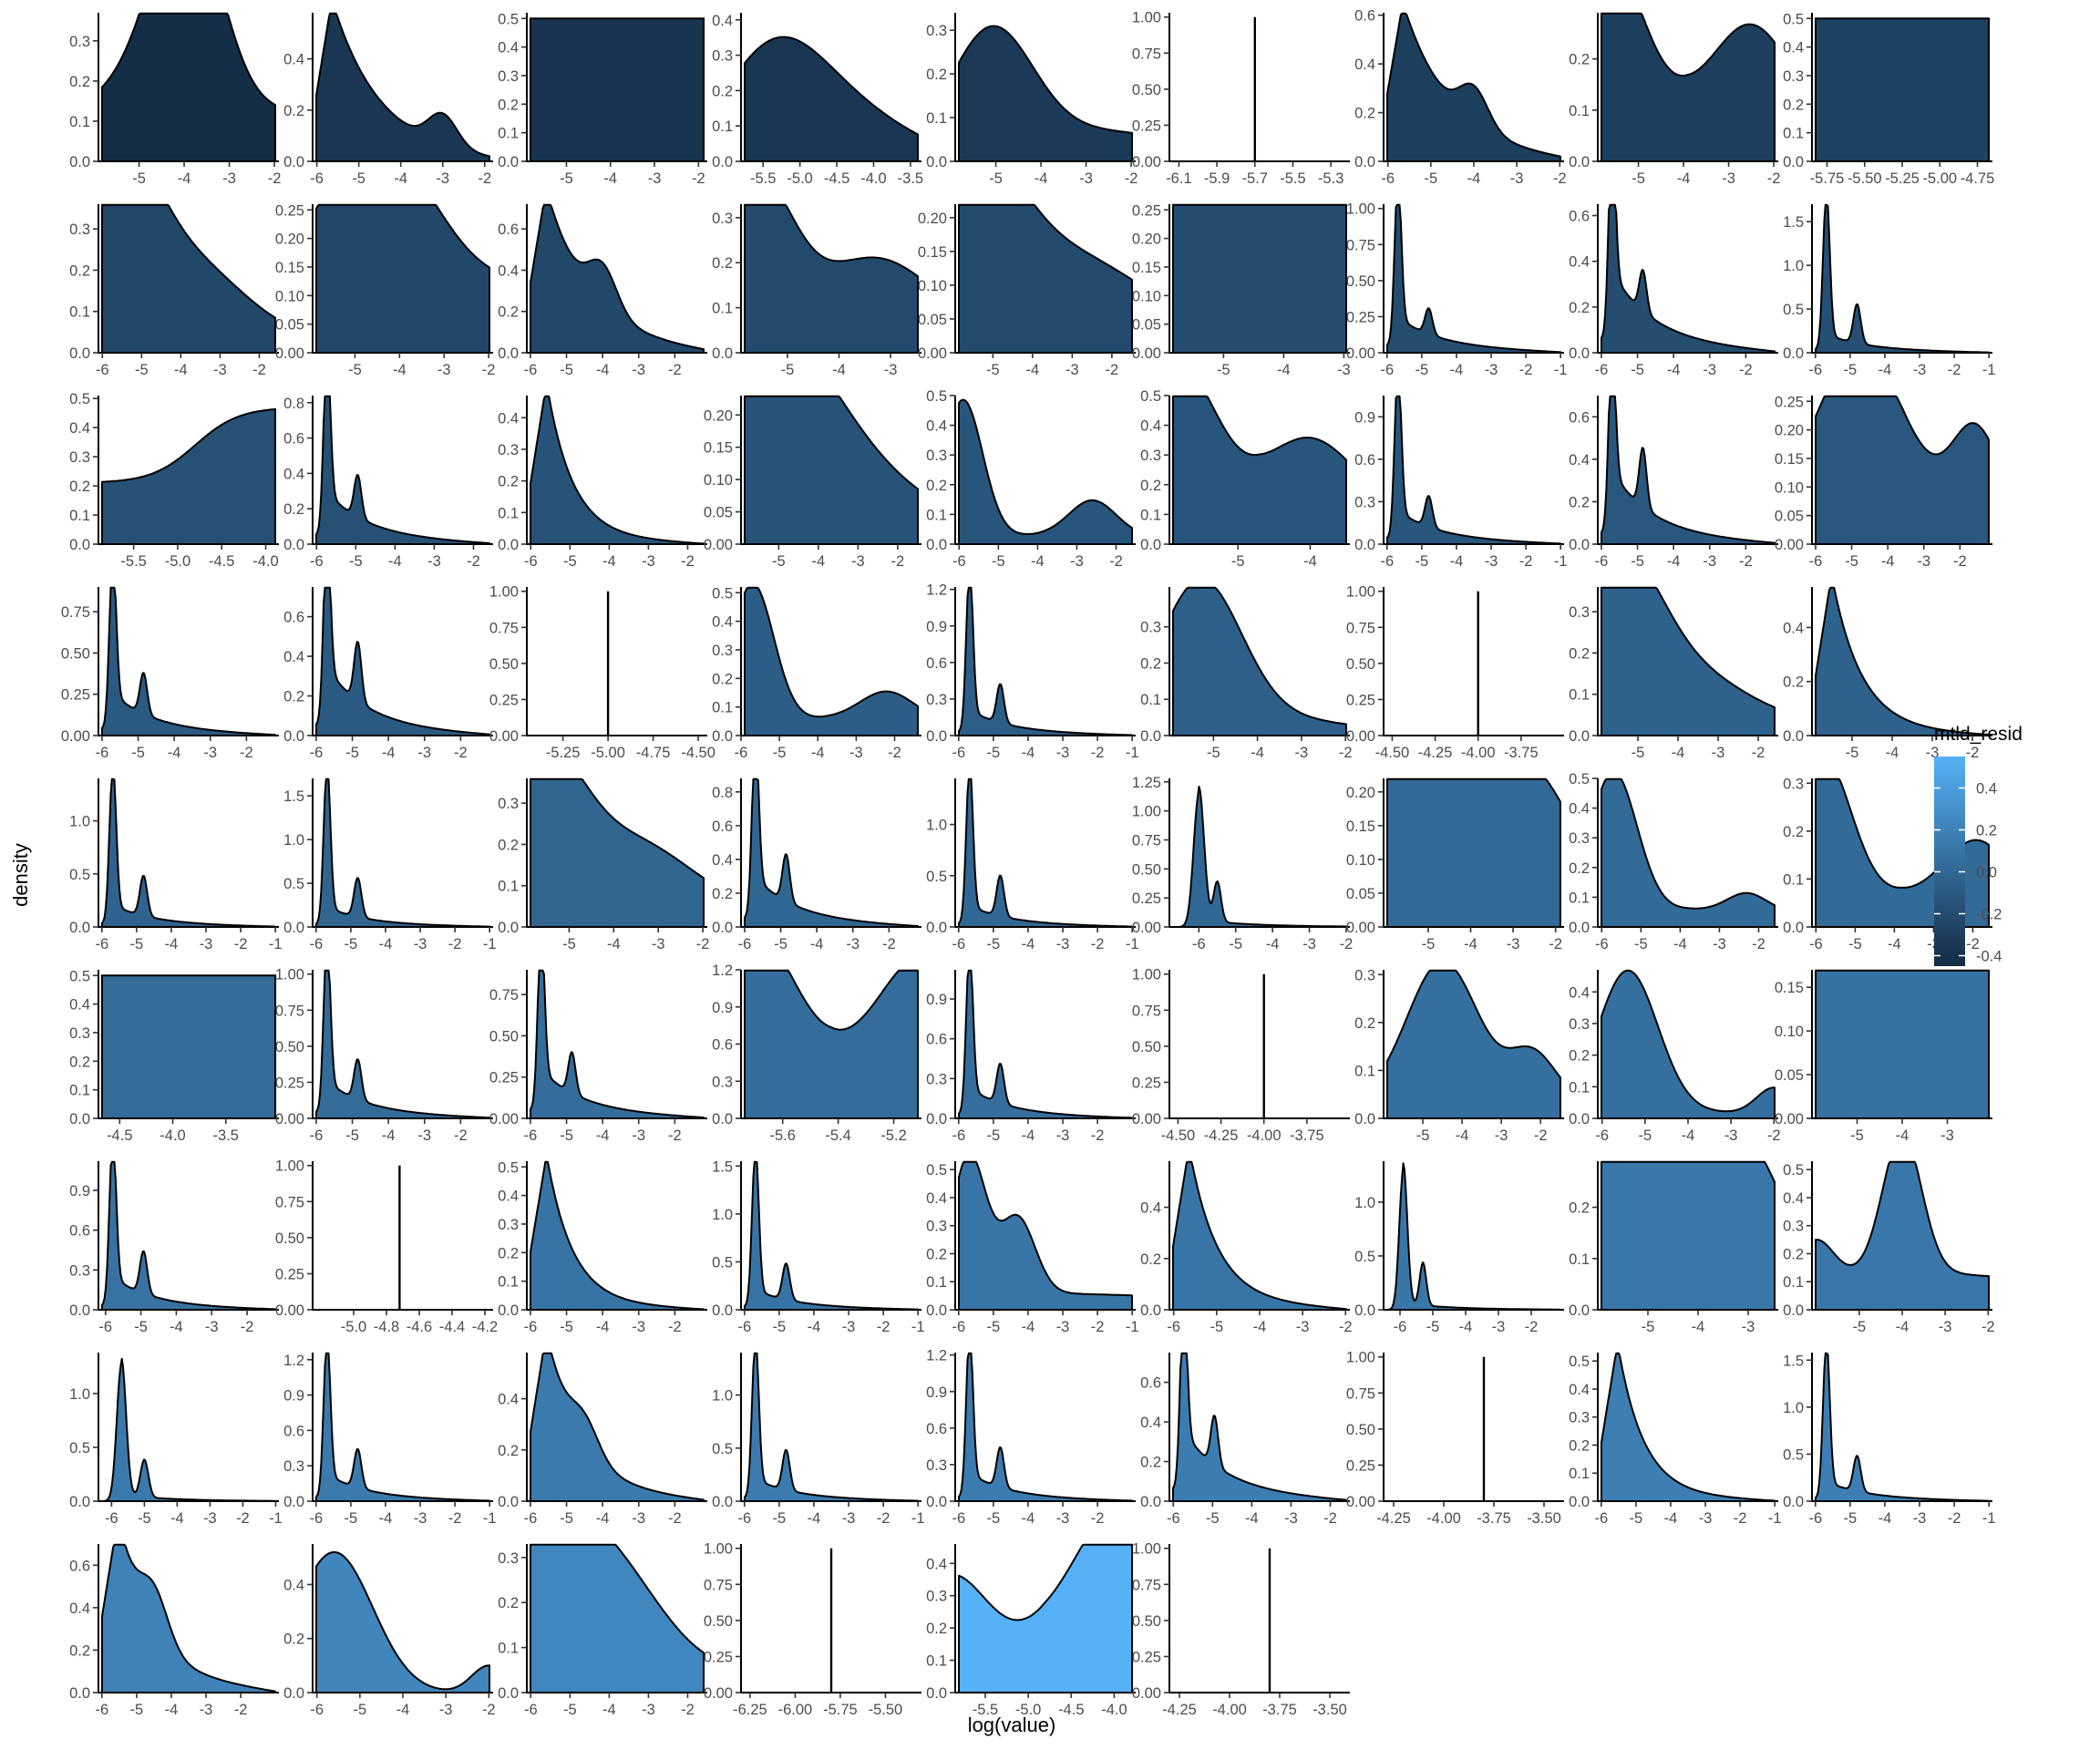 Image resolution: width=2100 pixels, height=1750 pixels. I want to click on x-tick-label: -5.2, so click(893, 1136).